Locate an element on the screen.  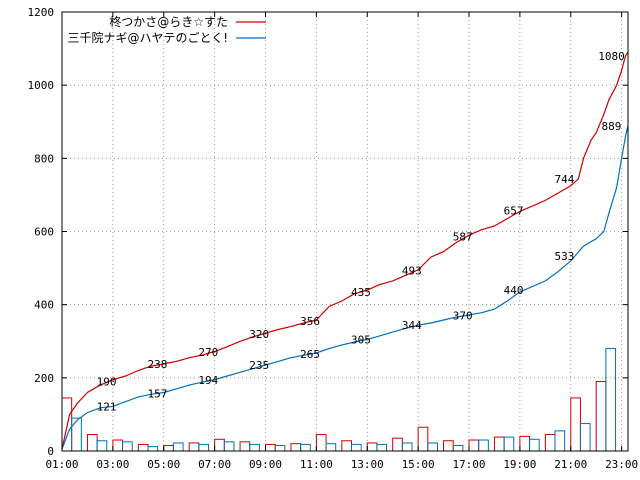
x-tick-label: 15:00 is located at coordinates (418, 464).